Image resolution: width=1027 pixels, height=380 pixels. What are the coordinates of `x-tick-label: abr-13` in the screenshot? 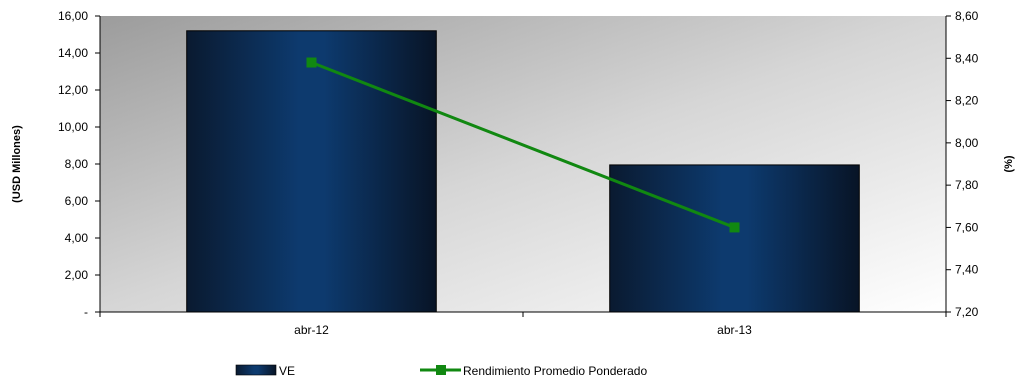 It's located at (734, 330).